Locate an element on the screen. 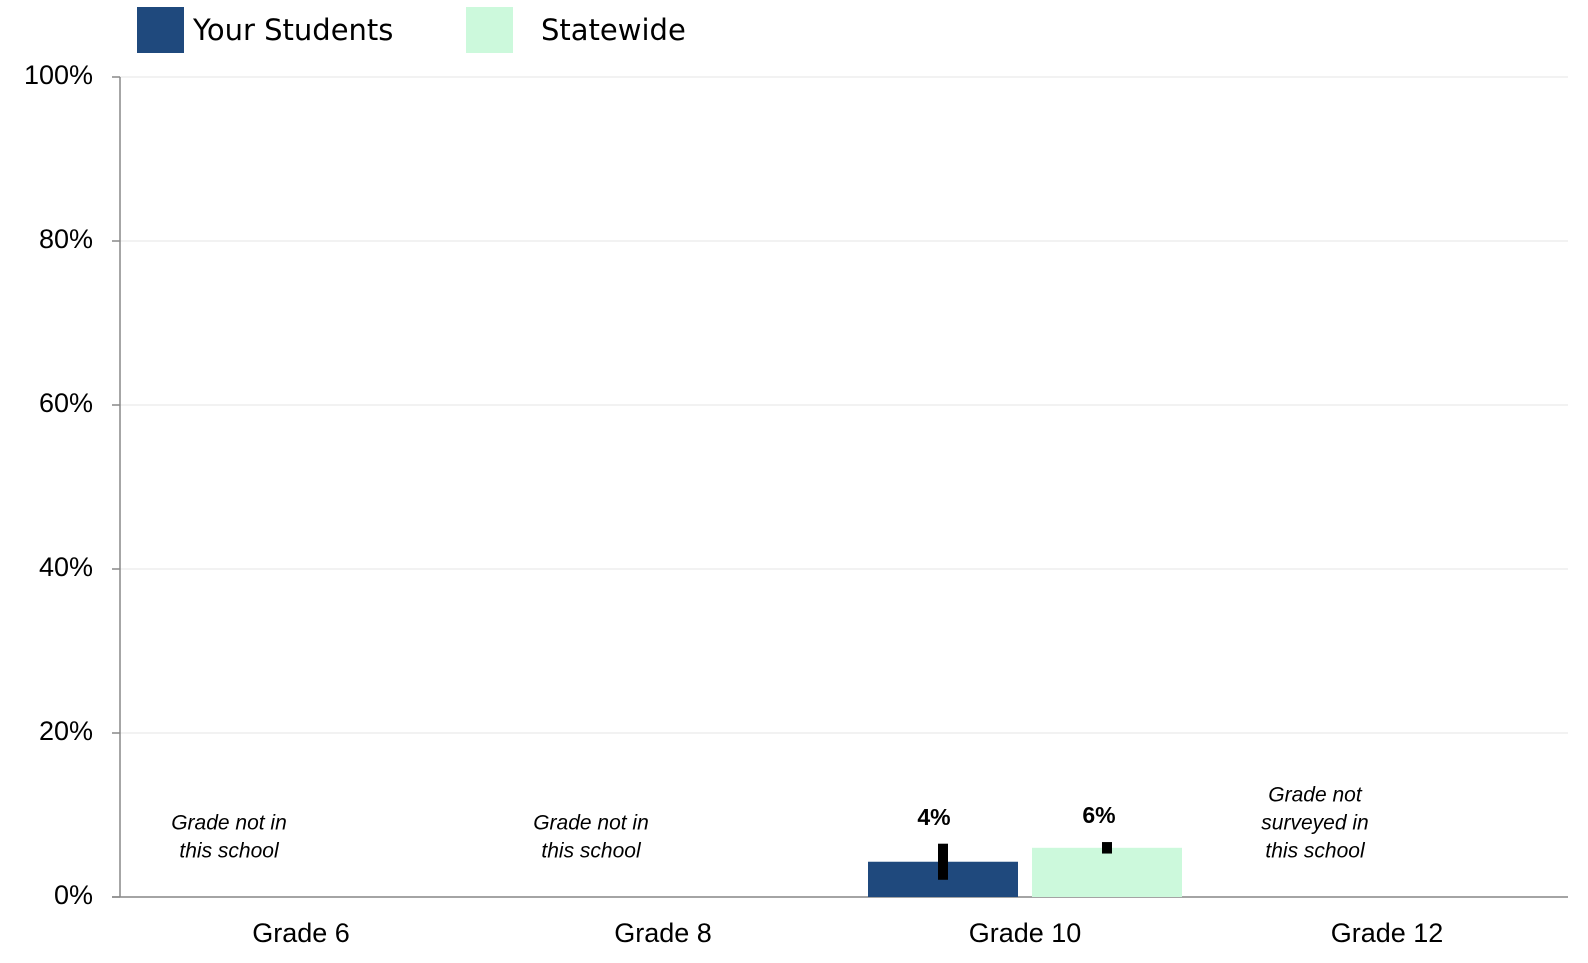 The height and width of the screenshot is (963, 1588). x-tick-label: Grade 12 is located at coordinates (1387, 933).